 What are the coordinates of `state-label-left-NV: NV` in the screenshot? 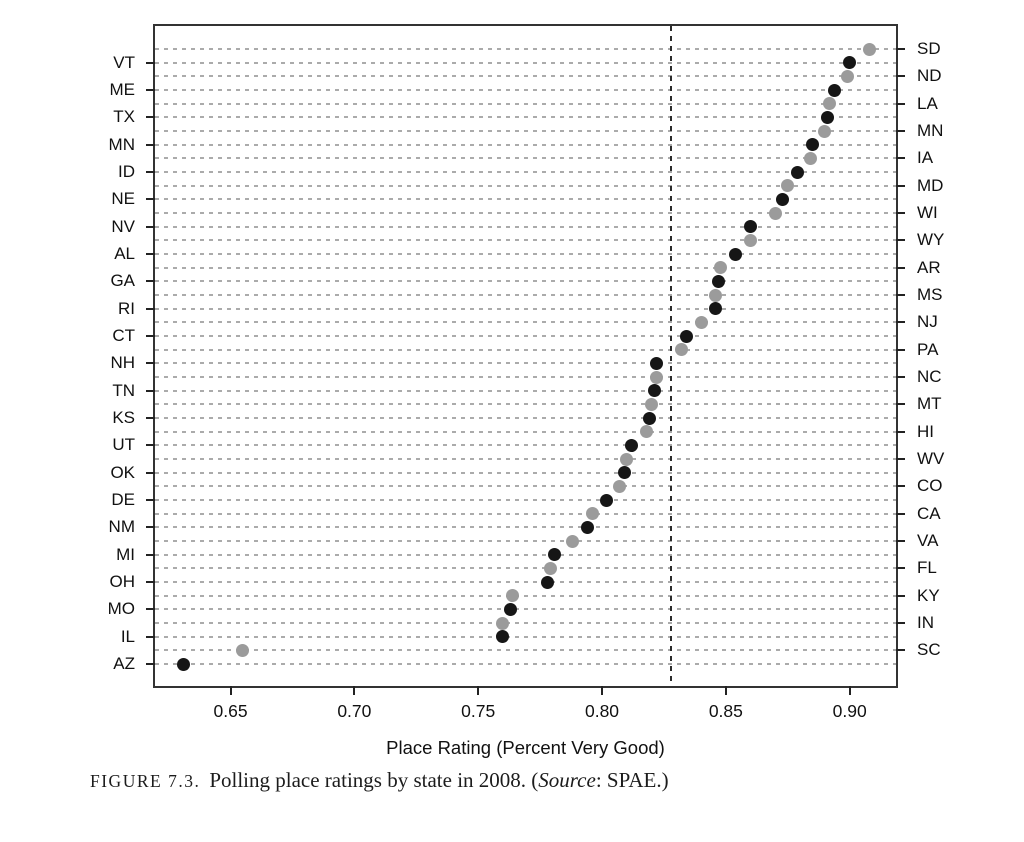 It's located at (123, 226).